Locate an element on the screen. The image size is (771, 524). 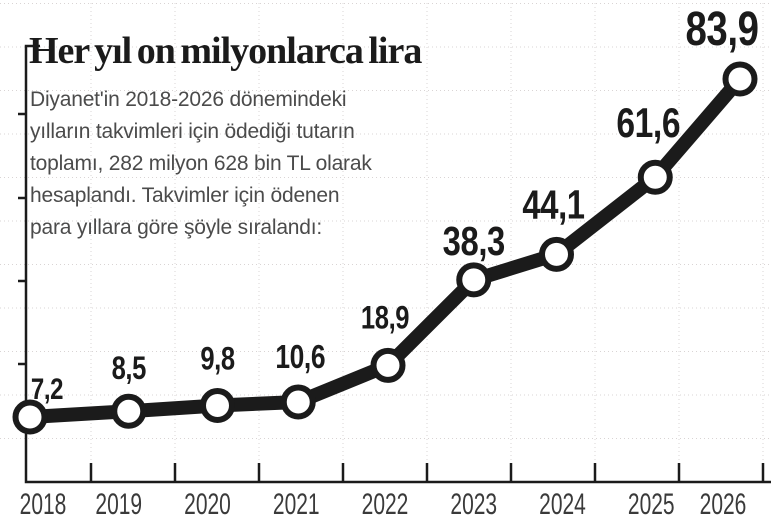
point-value-label: 10,6 is located at coordinates (300, 357).